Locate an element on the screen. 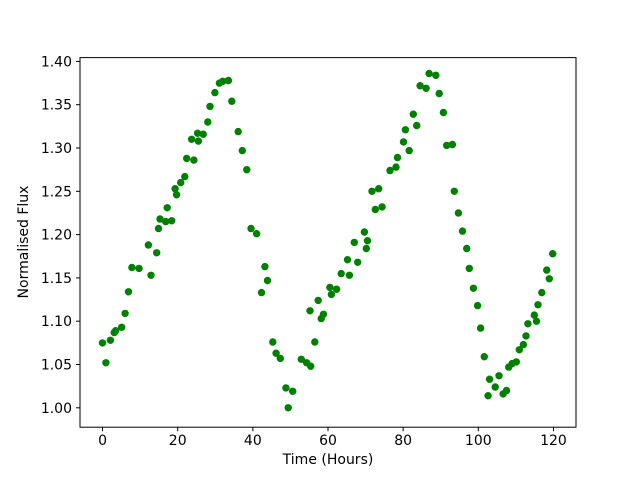  x-tick-label: 120 is located at coordinates (553, 441).